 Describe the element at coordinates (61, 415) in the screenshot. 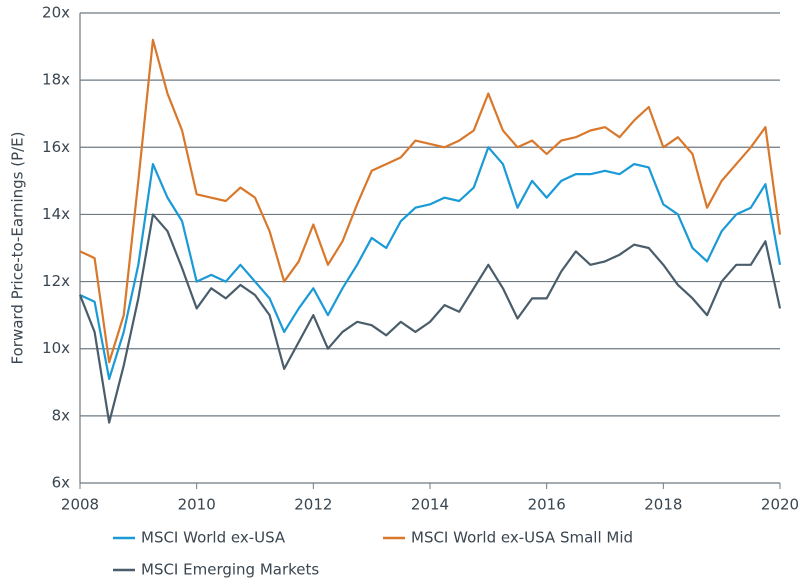

I see `y-tick-label: 8x` at that location.